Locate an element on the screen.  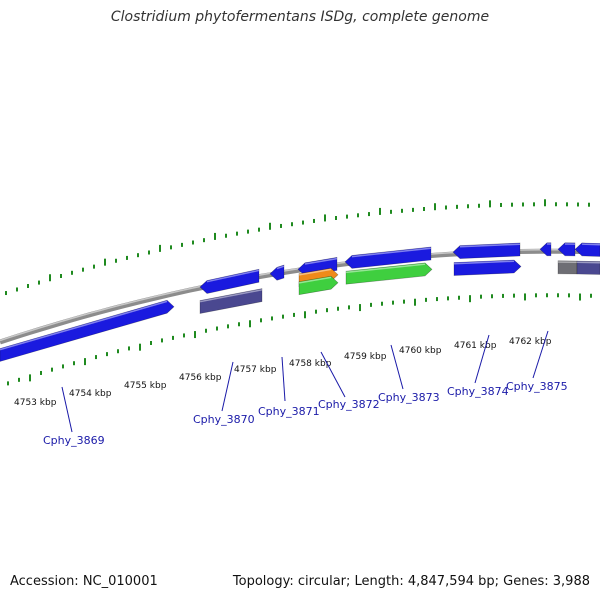
scale-label: 4758 kbp is located at coordinates (310, 364).